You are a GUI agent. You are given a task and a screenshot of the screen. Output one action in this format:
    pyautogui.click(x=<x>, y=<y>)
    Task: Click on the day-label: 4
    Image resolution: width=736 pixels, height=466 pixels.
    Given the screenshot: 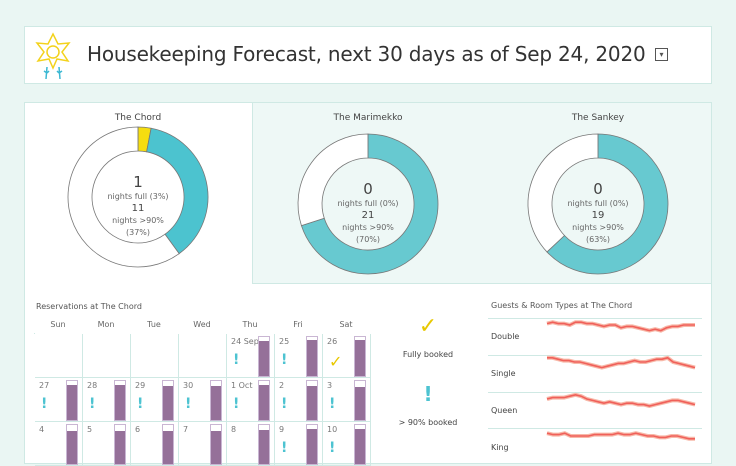 What is the action you would take?
    pyautogui.click(x=42, y=429)
    